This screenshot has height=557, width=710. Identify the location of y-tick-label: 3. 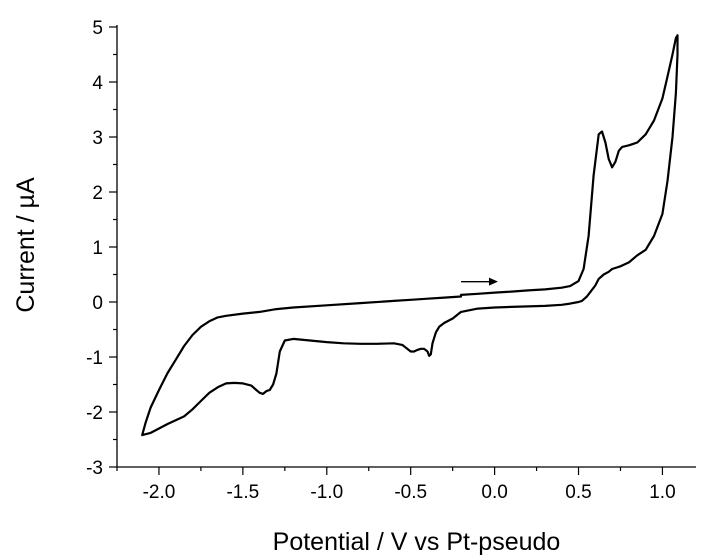
(97, 138).